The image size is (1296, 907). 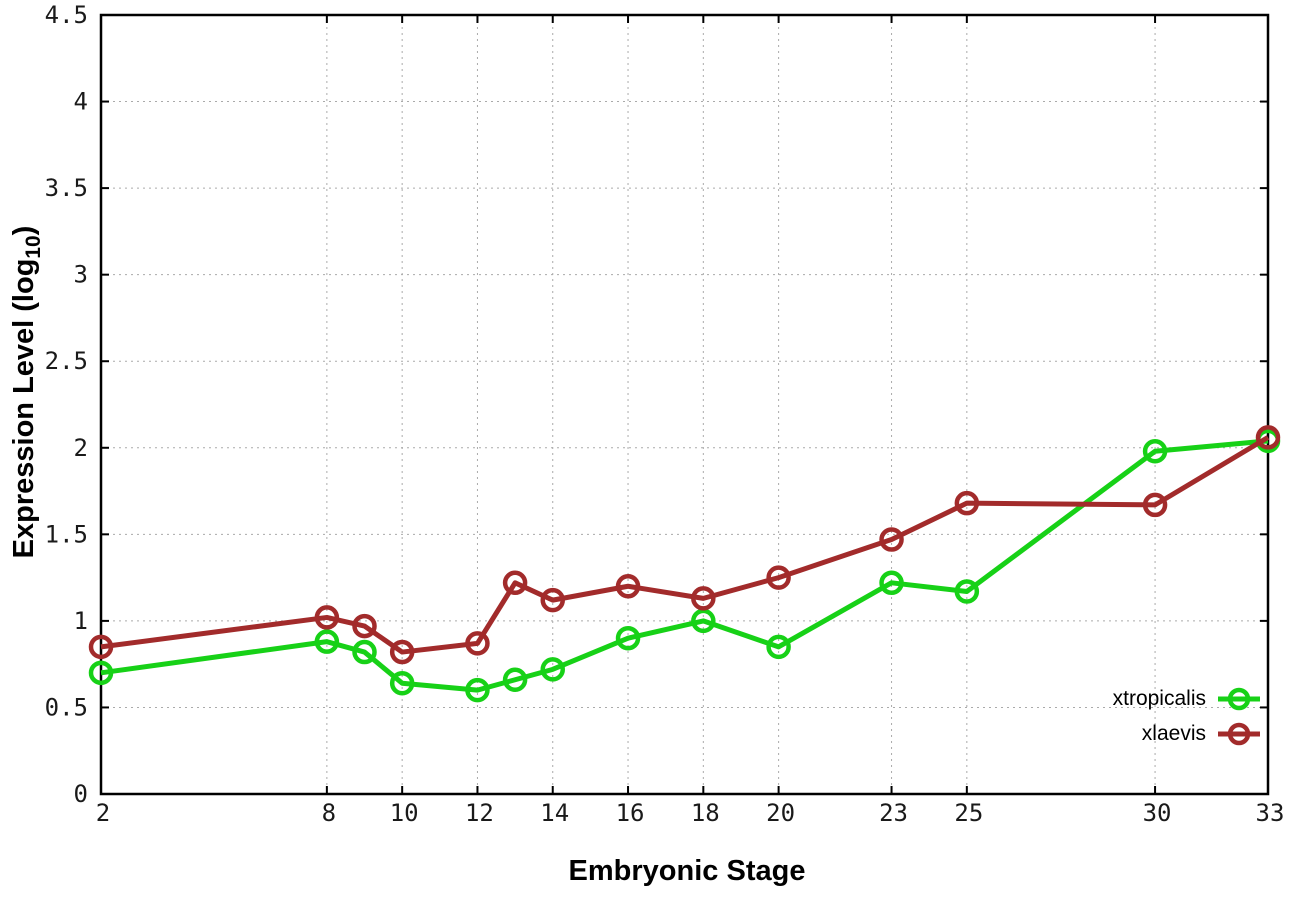 What do you see at coordinates (687, 871) in the screenshot?
I see `x-axis-title: Embryonic Stage` at bounding box center [687, 871].